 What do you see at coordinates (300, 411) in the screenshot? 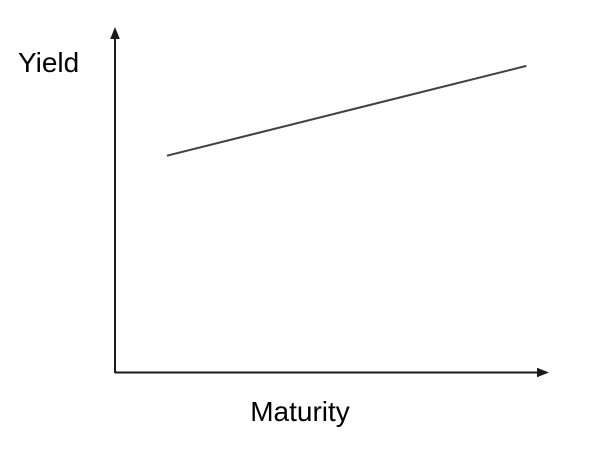
I see `x-axis-label: Maturity` at bounding box center [300, 411].